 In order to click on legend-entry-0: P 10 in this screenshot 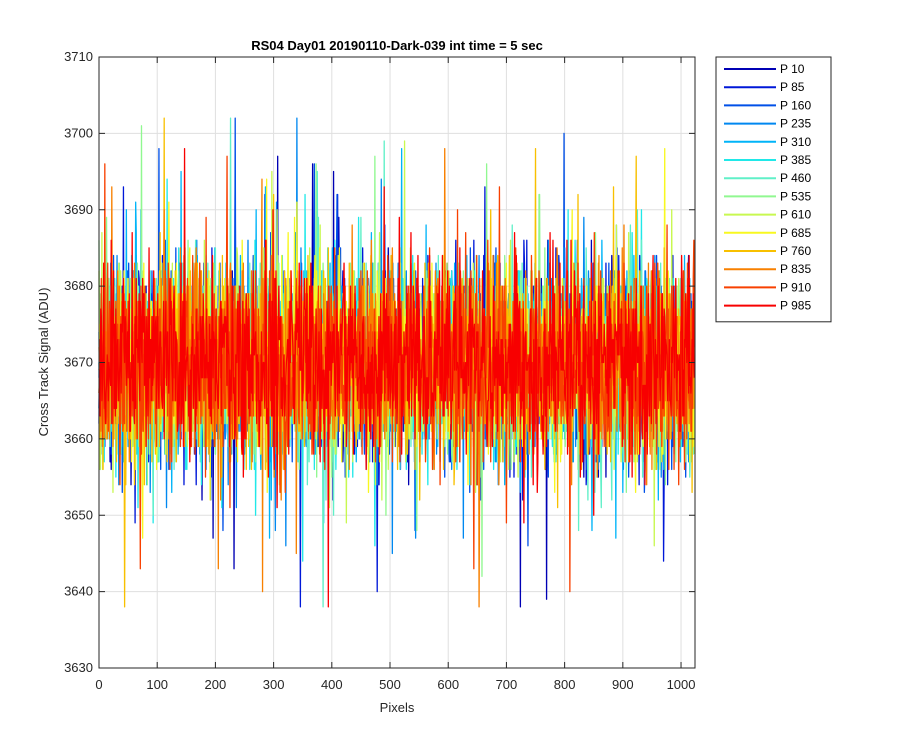, I will do `click(792, 69)`.